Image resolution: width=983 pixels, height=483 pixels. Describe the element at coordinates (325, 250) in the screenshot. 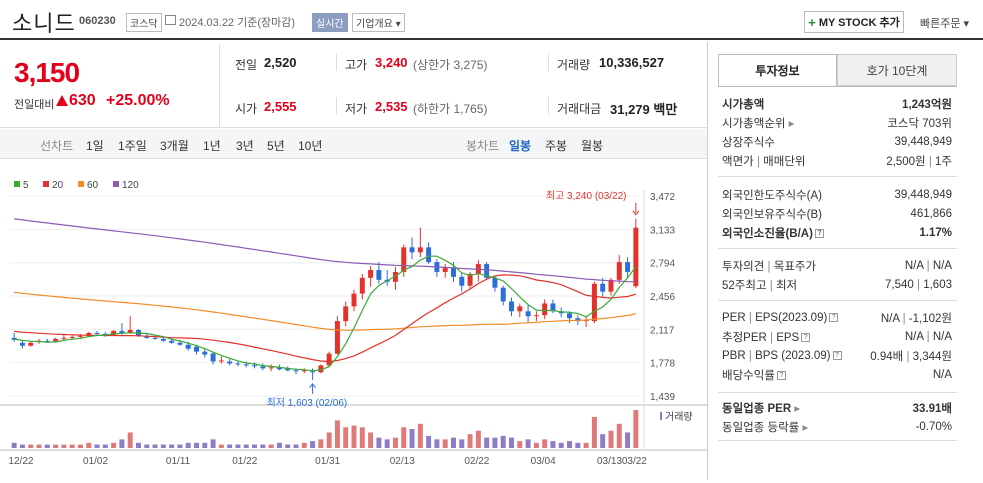

I see `ma120-line` at that location.